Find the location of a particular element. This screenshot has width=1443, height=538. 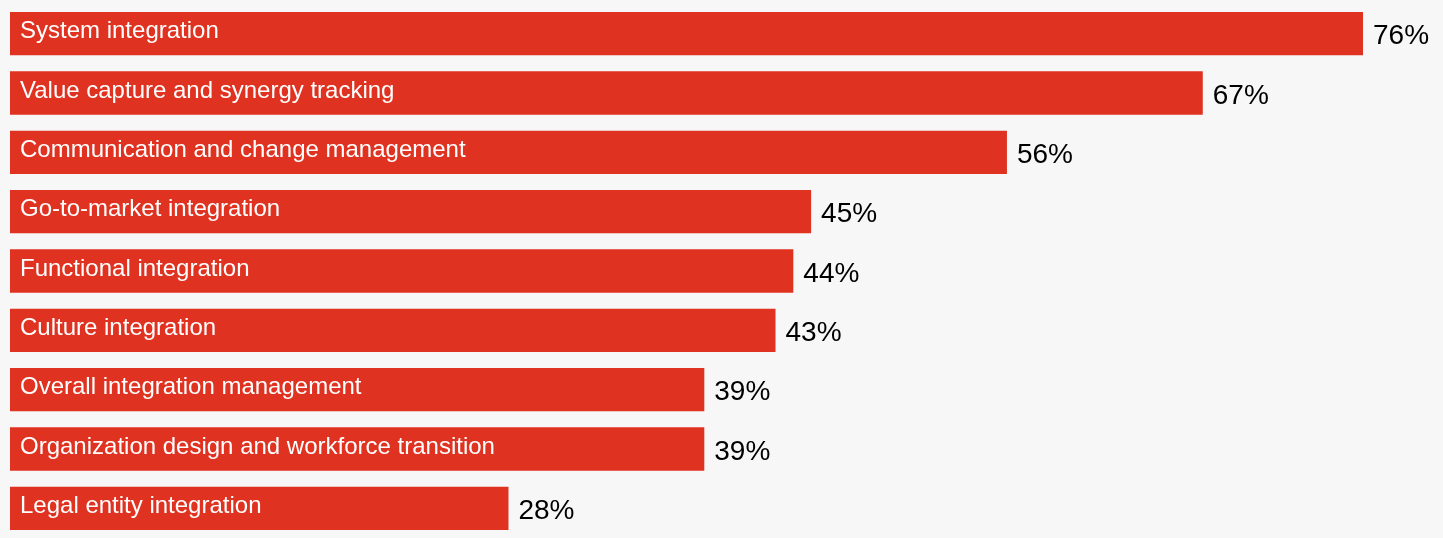

data-label: 56% is located at coordinates (1044, 154).